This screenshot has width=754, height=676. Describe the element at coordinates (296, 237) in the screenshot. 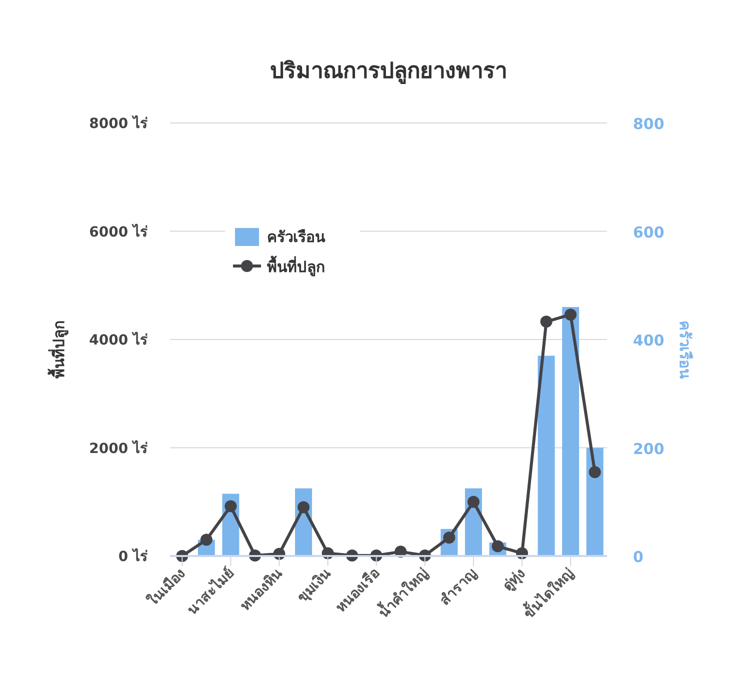

I see `legend-label: ครัวเรือน` at that location.